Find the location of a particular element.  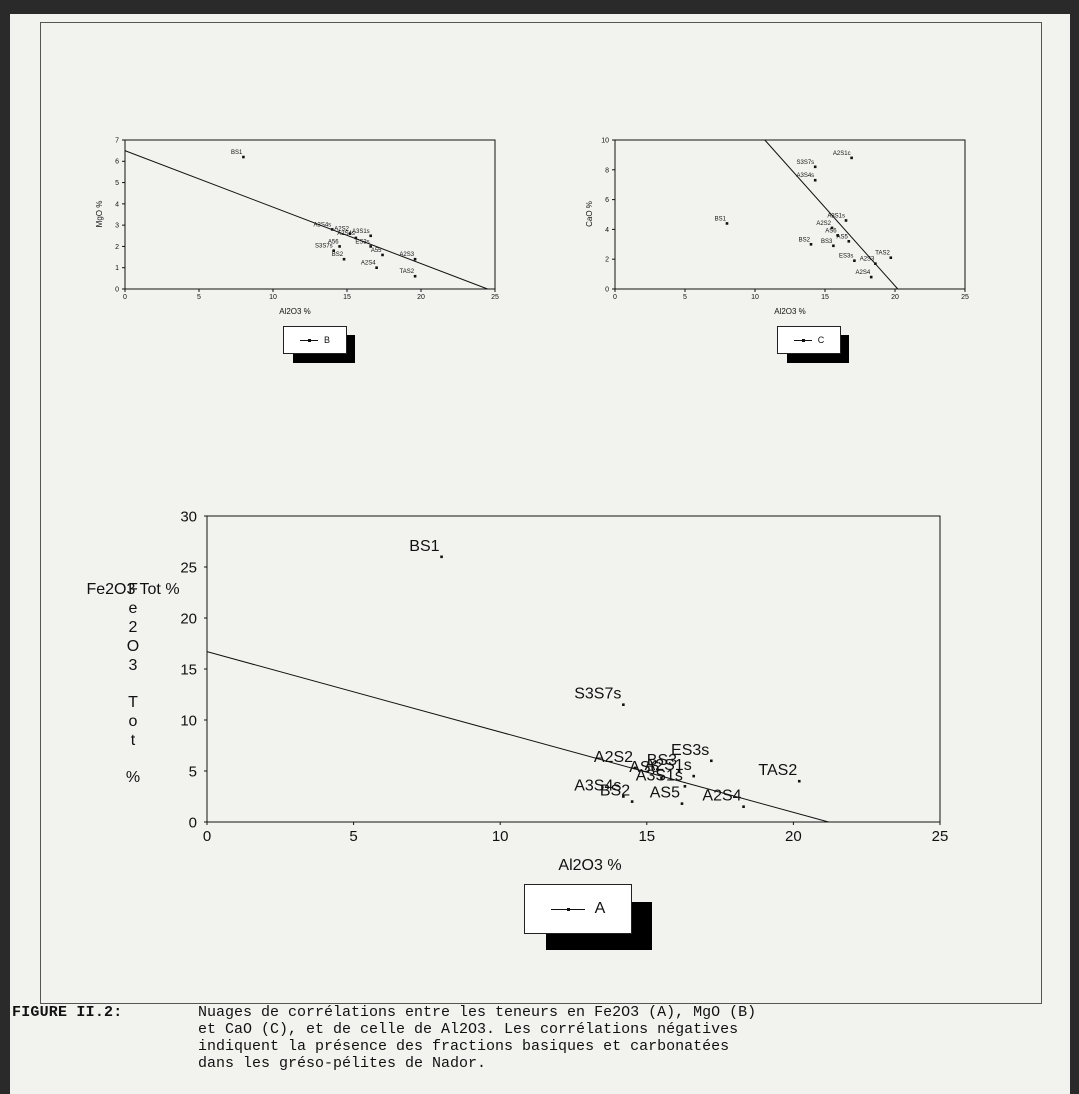

y-axis-label-char: 2 is located at coordinates (133, 627).